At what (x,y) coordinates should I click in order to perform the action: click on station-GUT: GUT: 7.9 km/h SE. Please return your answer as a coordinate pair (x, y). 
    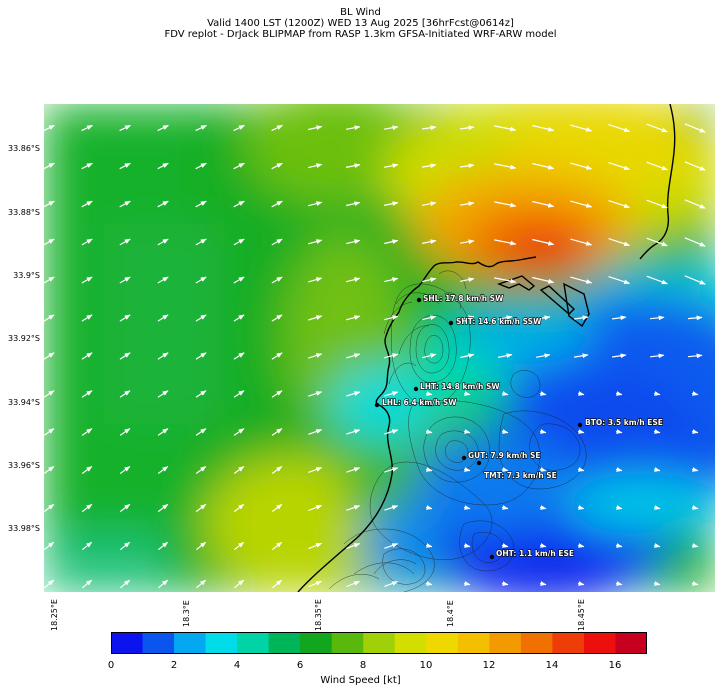
    Looking at the image, I should click on (501, 455).